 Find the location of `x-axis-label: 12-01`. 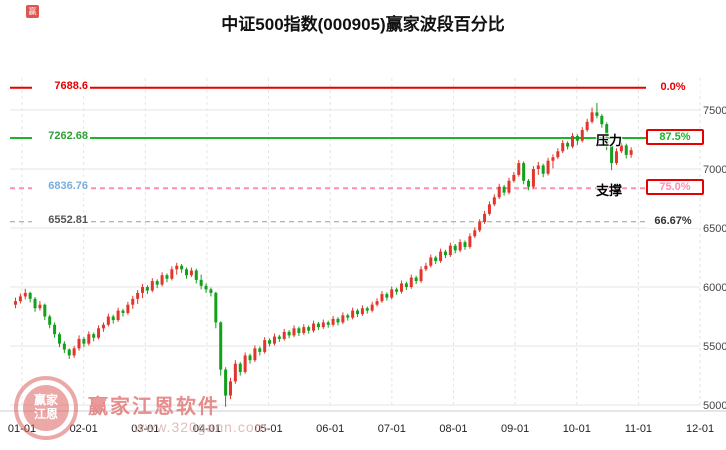

x-axis-label: 12-01 is located at coordinates (700, 429).